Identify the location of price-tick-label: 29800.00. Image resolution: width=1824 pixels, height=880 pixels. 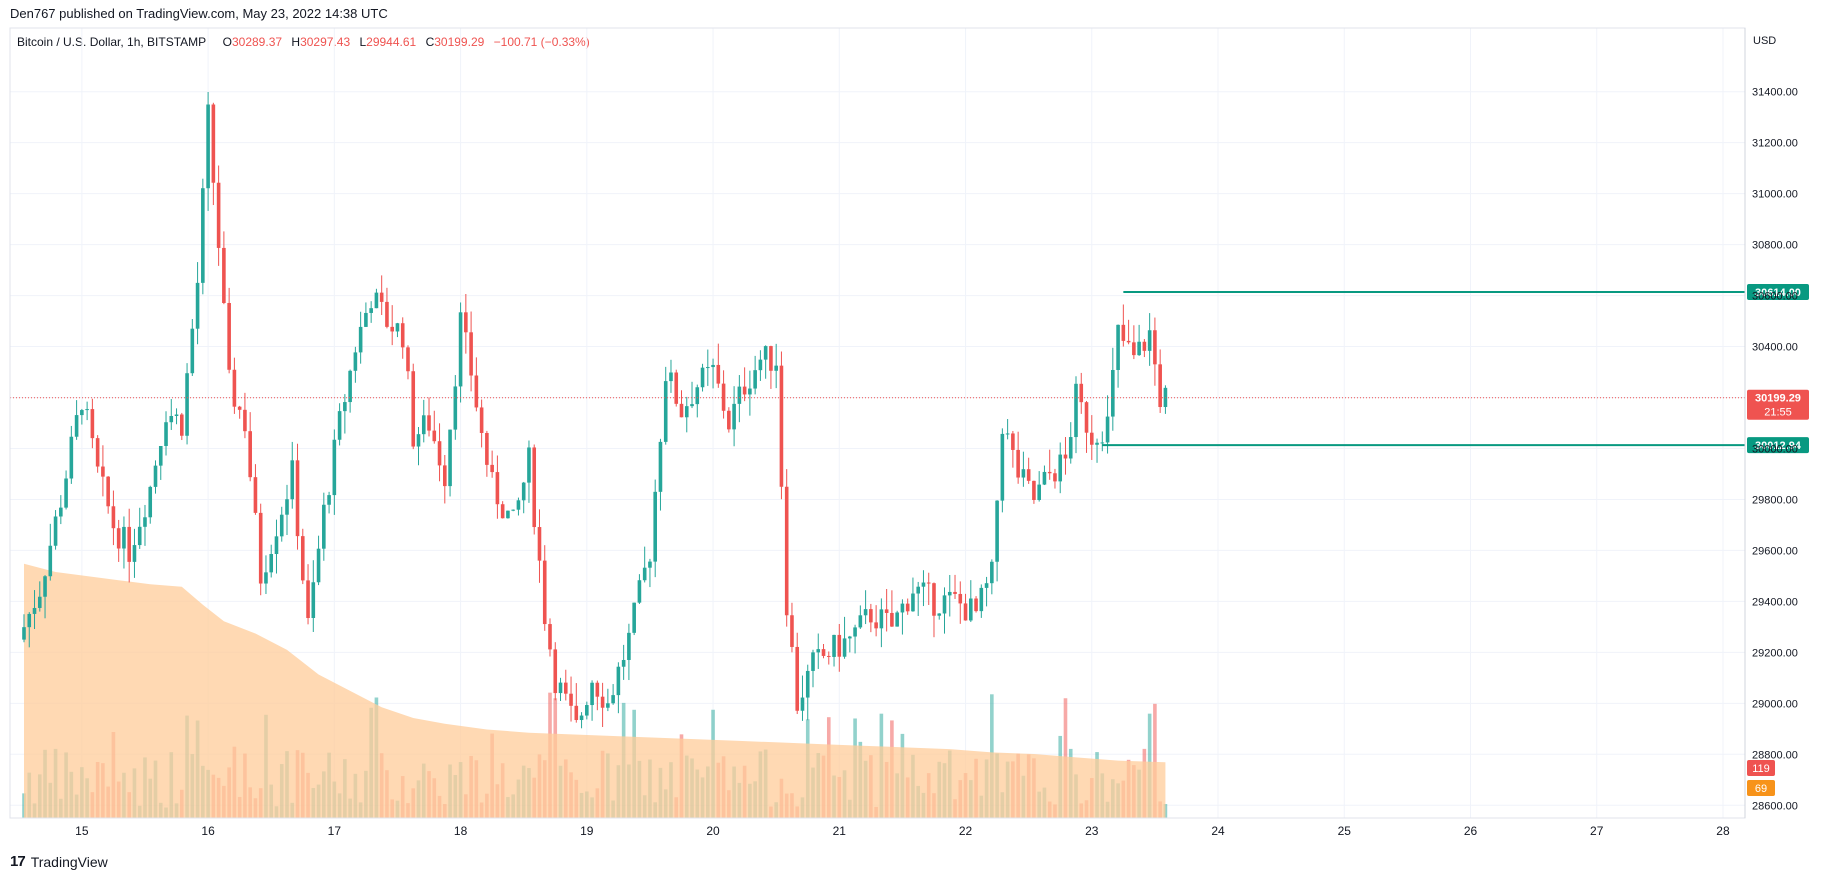
(1775, 500).